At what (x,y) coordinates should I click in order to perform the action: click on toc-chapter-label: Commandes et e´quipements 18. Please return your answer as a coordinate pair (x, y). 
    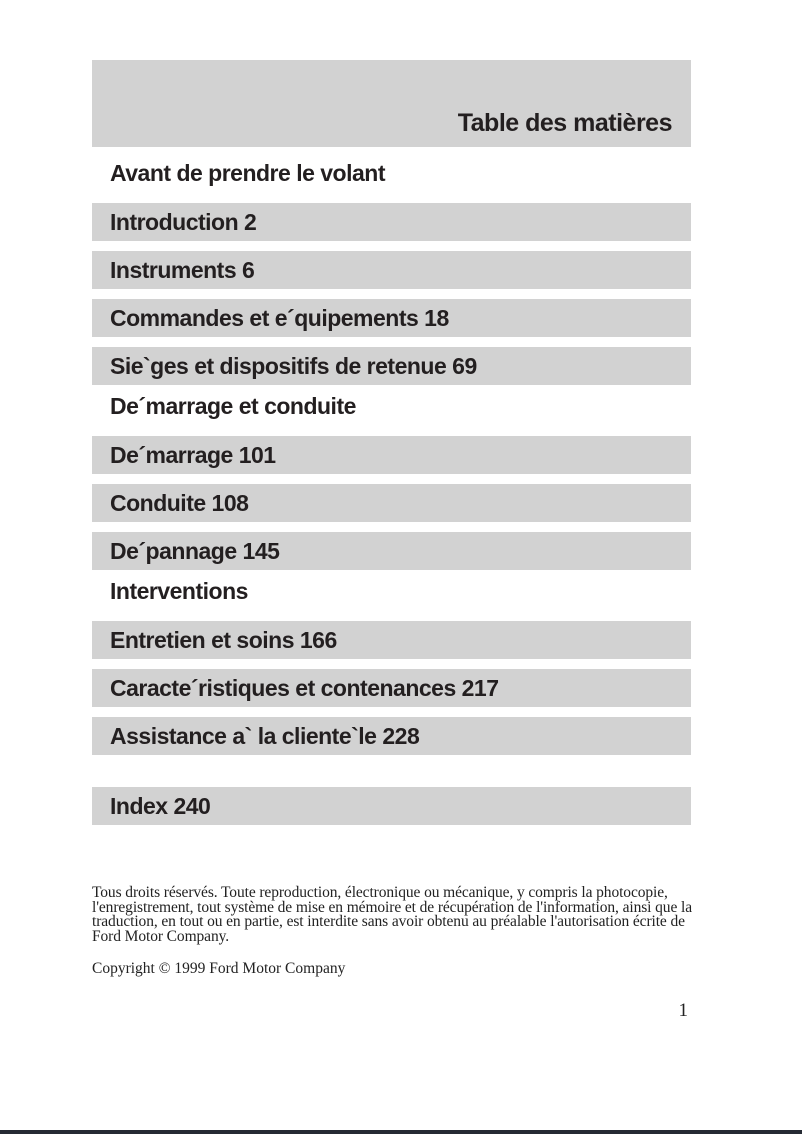
    Looking at the image, I should click on (279, 317).